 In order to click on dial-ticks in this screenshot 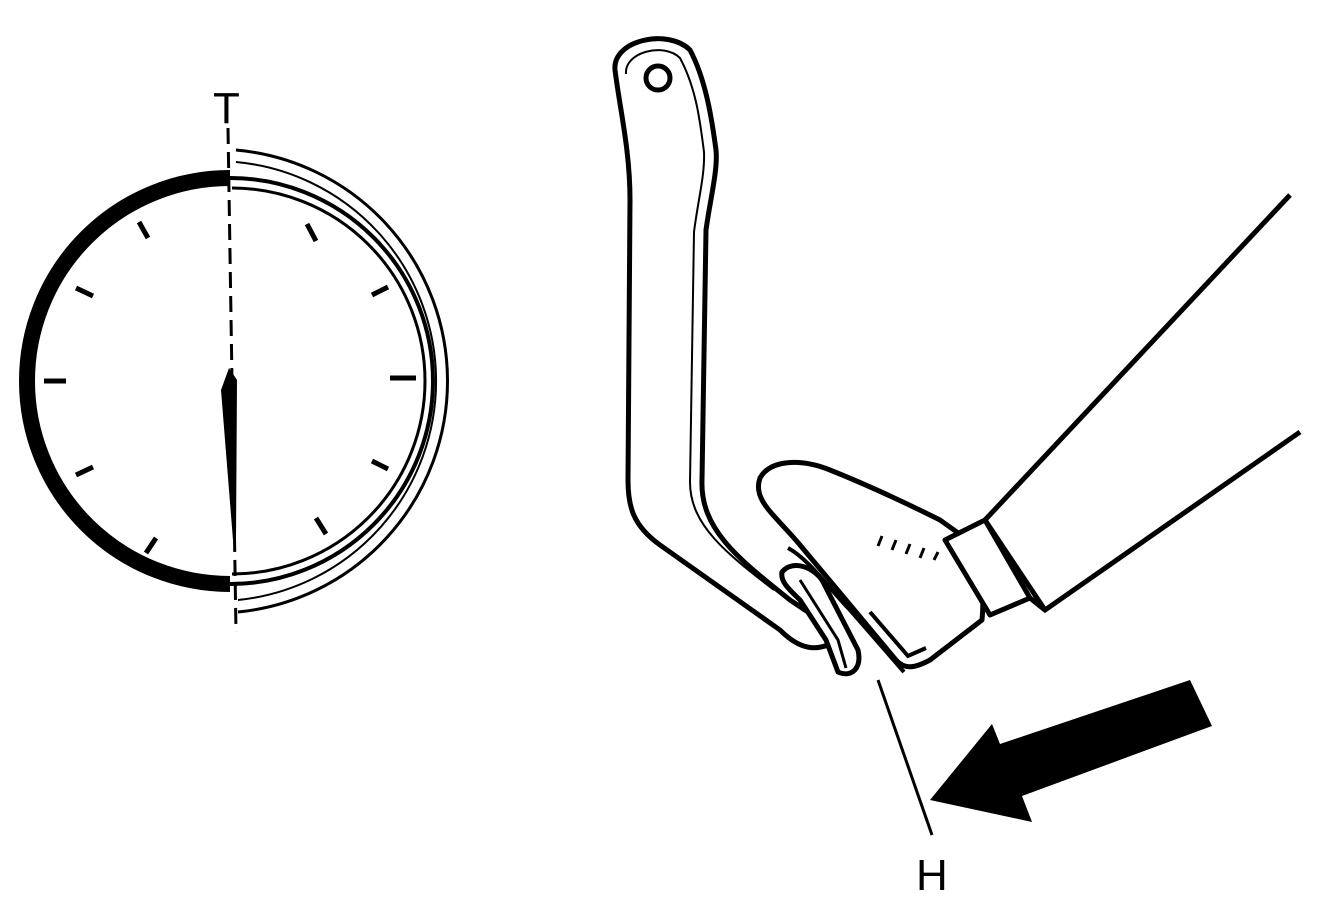, I will do `click(230, 387)`.